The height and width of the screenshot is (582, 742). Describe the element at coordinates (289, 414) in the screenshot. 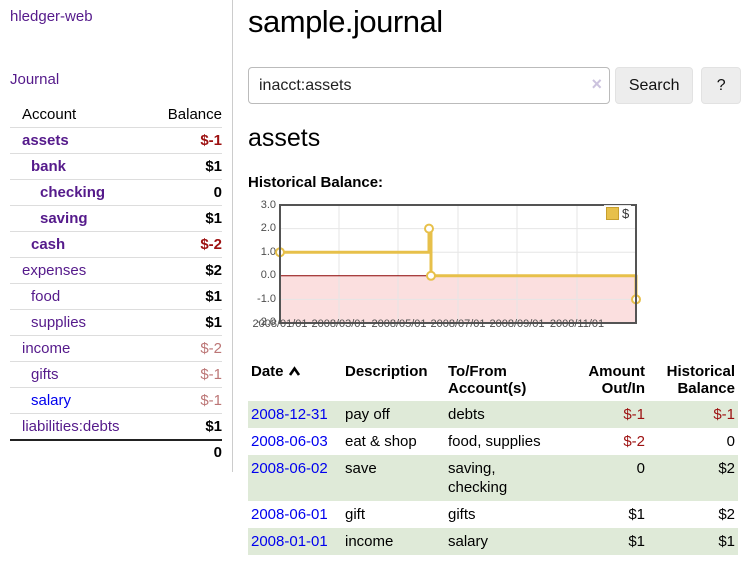

I see `transaction-date-link: 2008-12-31` at that location.